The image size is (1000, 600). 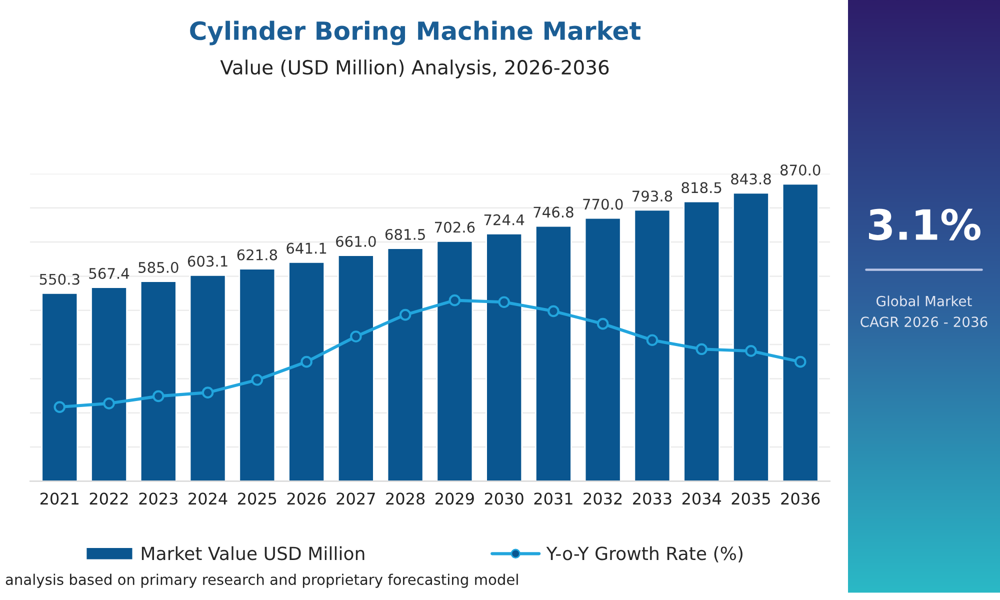 What do you see at coordinates (455, 227) in the screenshot?
I see `data-label: 702.6` at bounding box center [455, 227].